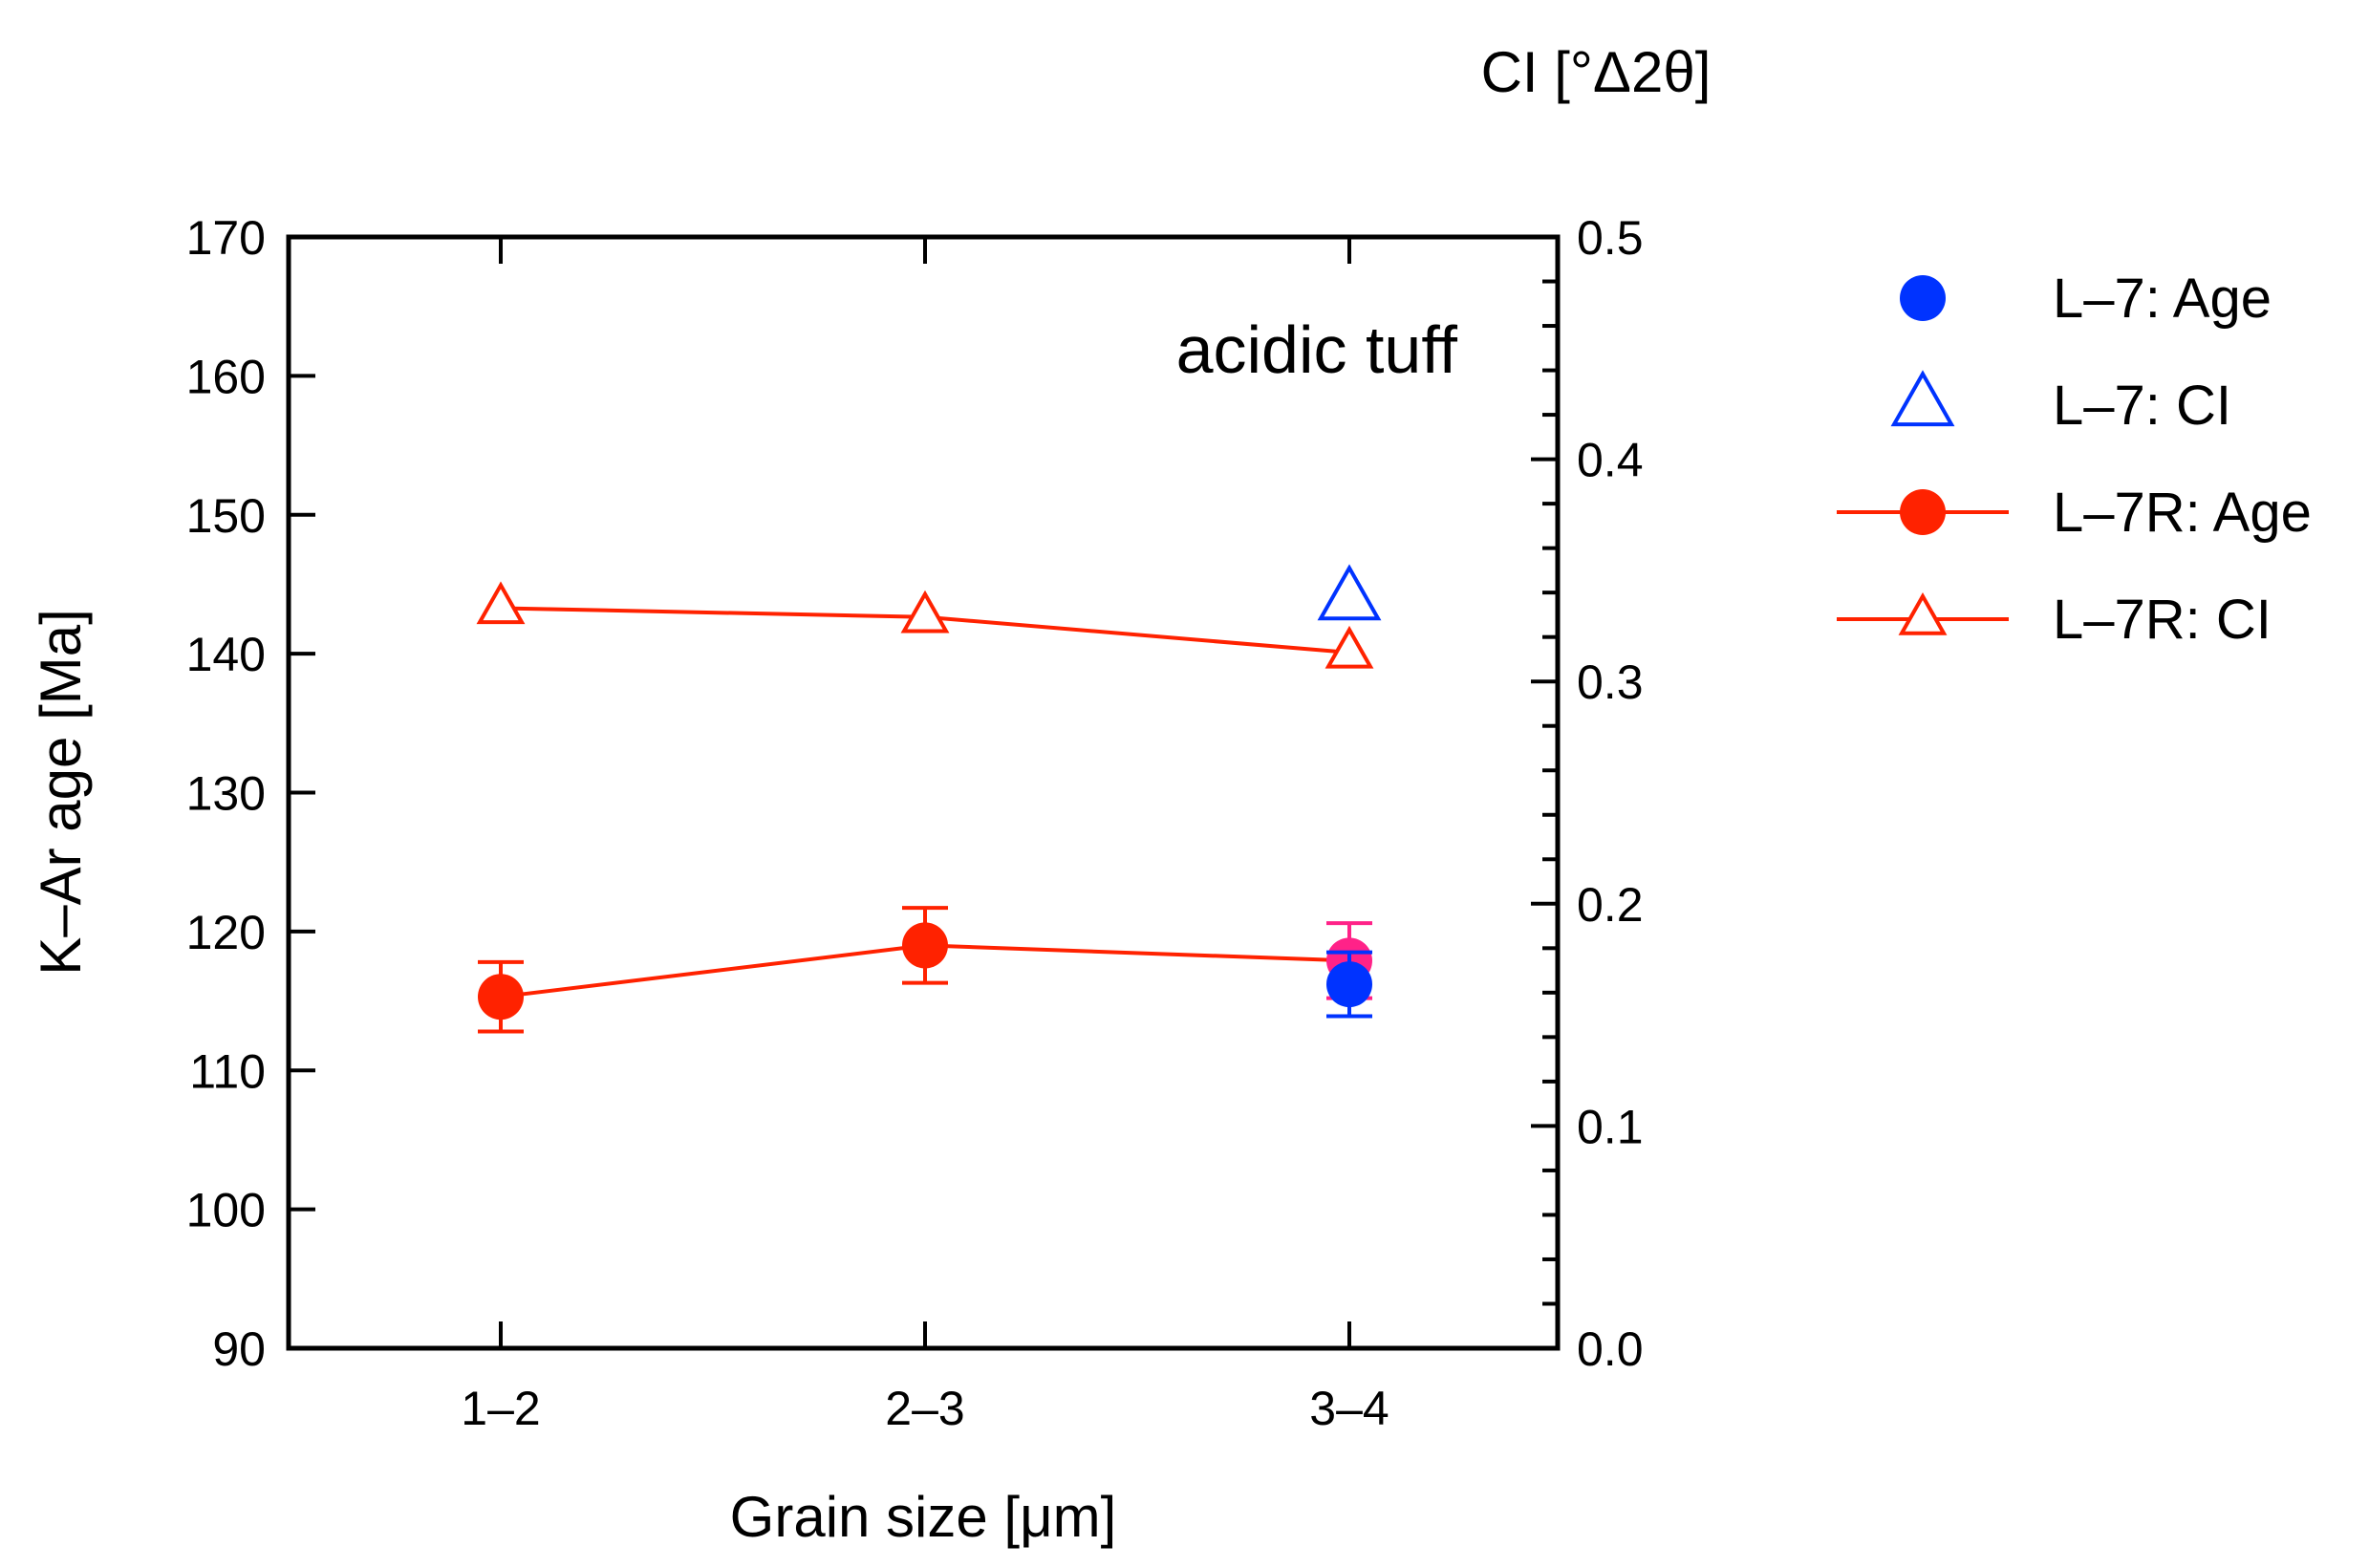 The height and width of the screenshot is (1568, 2369). Describe the element at coordinates (1610, 238) in the screenshot. I see `y2-tick-label: 0.5` at that location.